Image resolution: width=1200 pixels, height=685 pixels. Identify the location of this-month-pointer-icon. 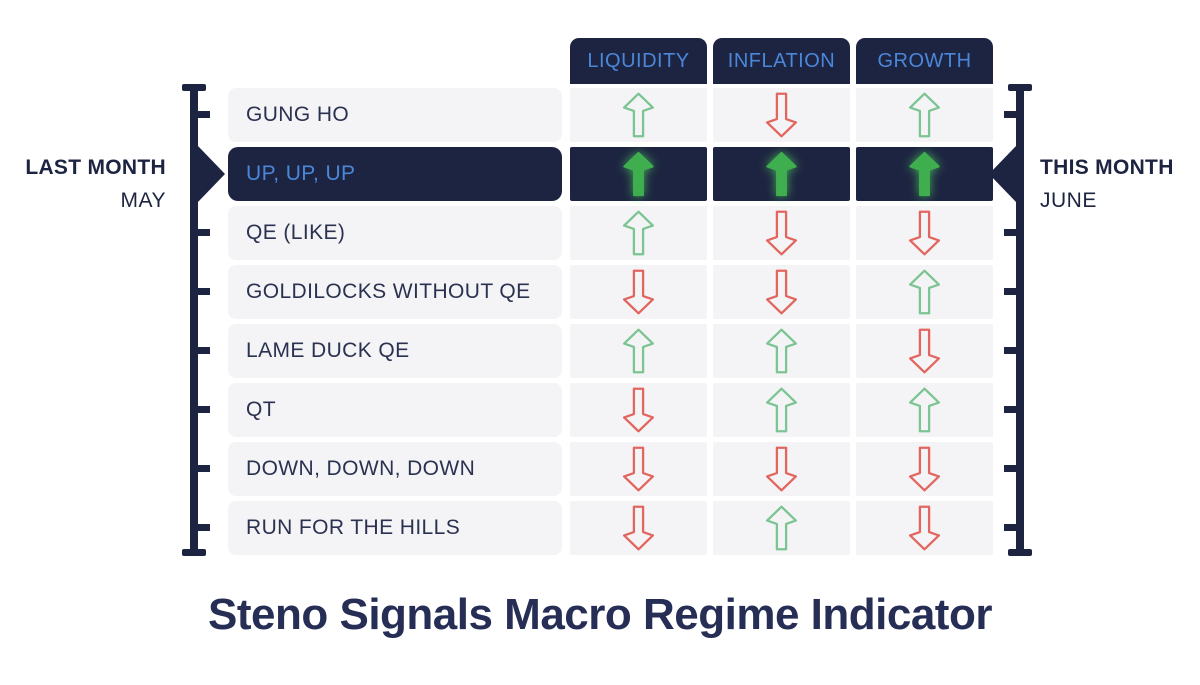
(1002, 174).